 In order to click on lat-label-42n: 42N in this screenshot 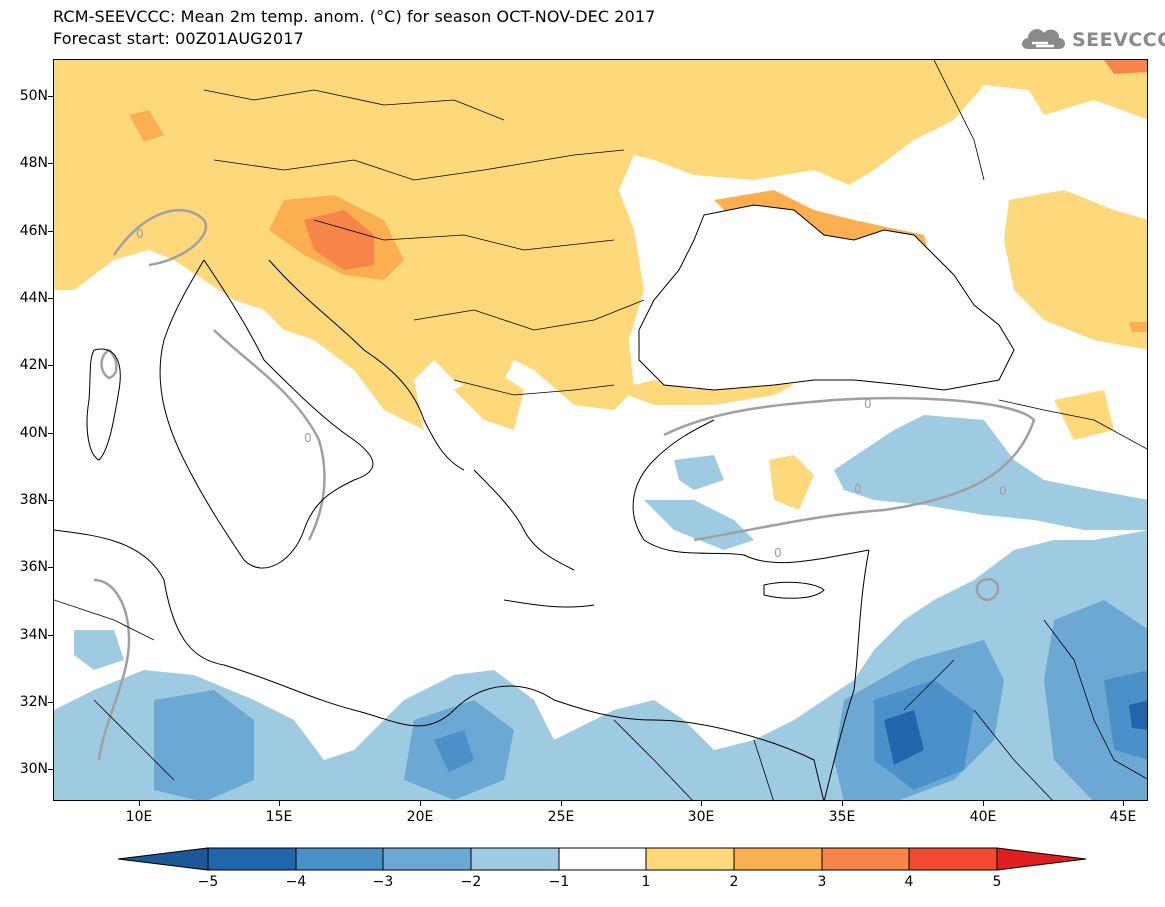, I will do `click(33, 365)`.